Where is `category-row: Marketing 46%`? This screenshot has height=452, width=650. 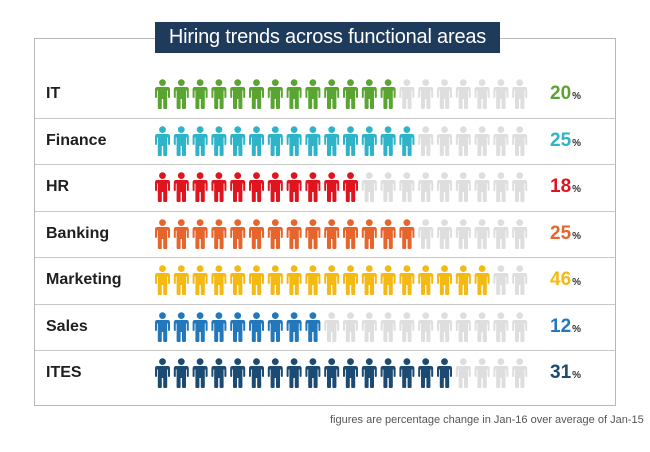
category-row: Marketing 46% is located at coordinates (325, 280).